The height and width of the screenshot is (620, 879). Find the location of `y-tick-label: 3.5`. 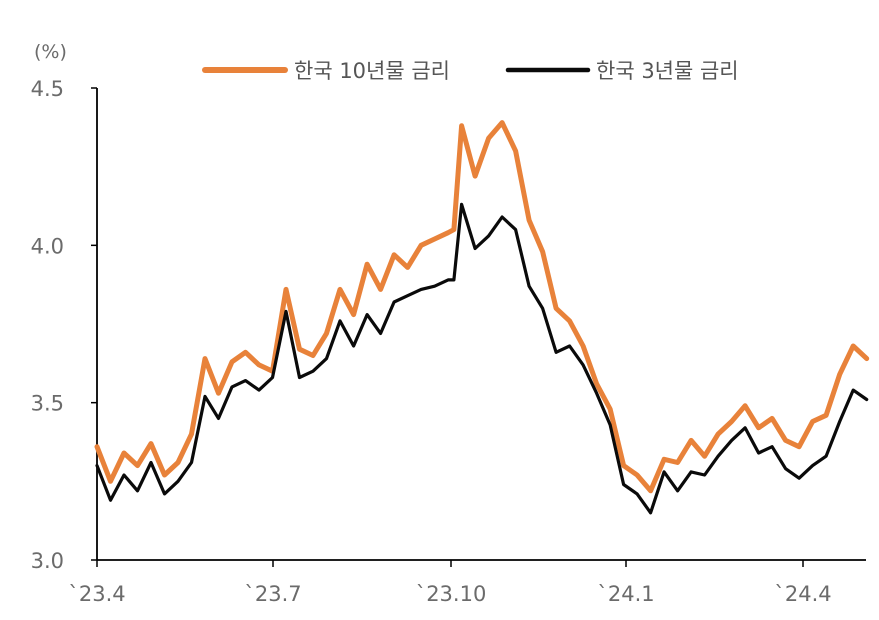

y-tick-label: 3.5 is located at coordinates (47, 404).